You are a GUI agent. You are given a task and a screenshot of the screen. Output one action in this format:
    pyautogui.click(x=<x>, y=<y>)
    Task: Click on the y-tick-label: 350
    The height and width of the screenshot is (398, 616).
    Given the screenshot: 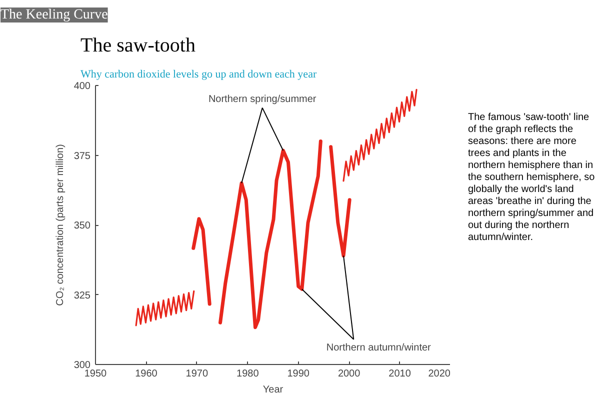 What is the action you would take?
    pyautogui.click(x=82, y=226)
    